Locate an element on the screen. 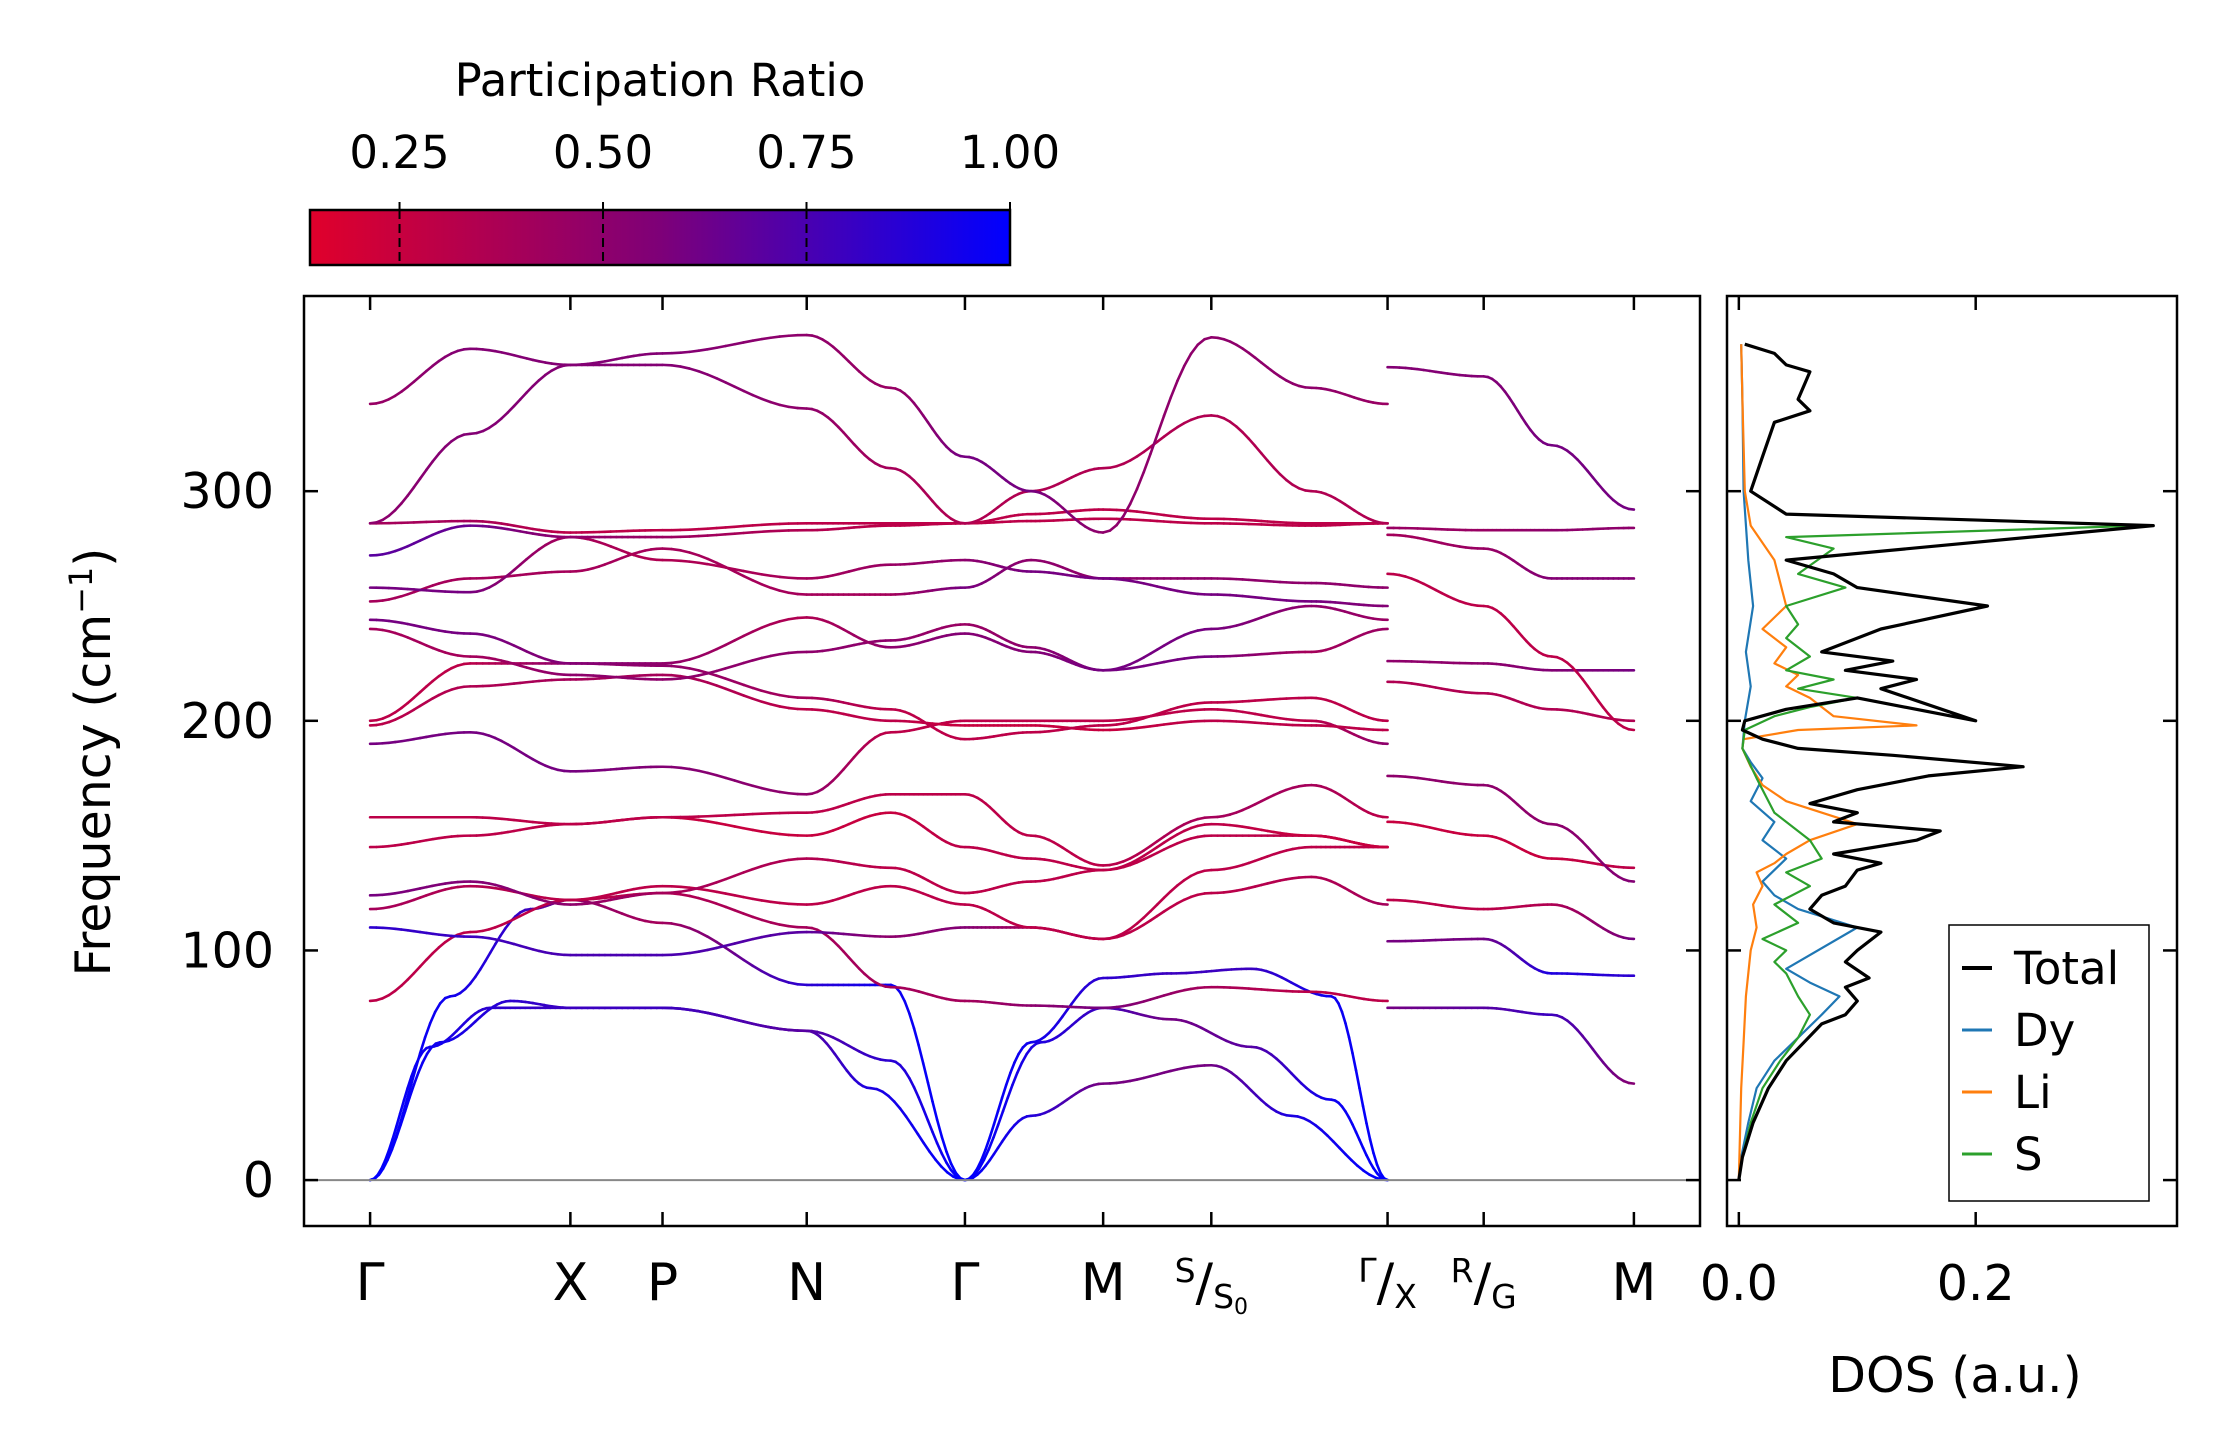 The width and height of the screenshot is (2222, 1455). kpoint-label-sub: X is located at coordinates (1405, 1296).